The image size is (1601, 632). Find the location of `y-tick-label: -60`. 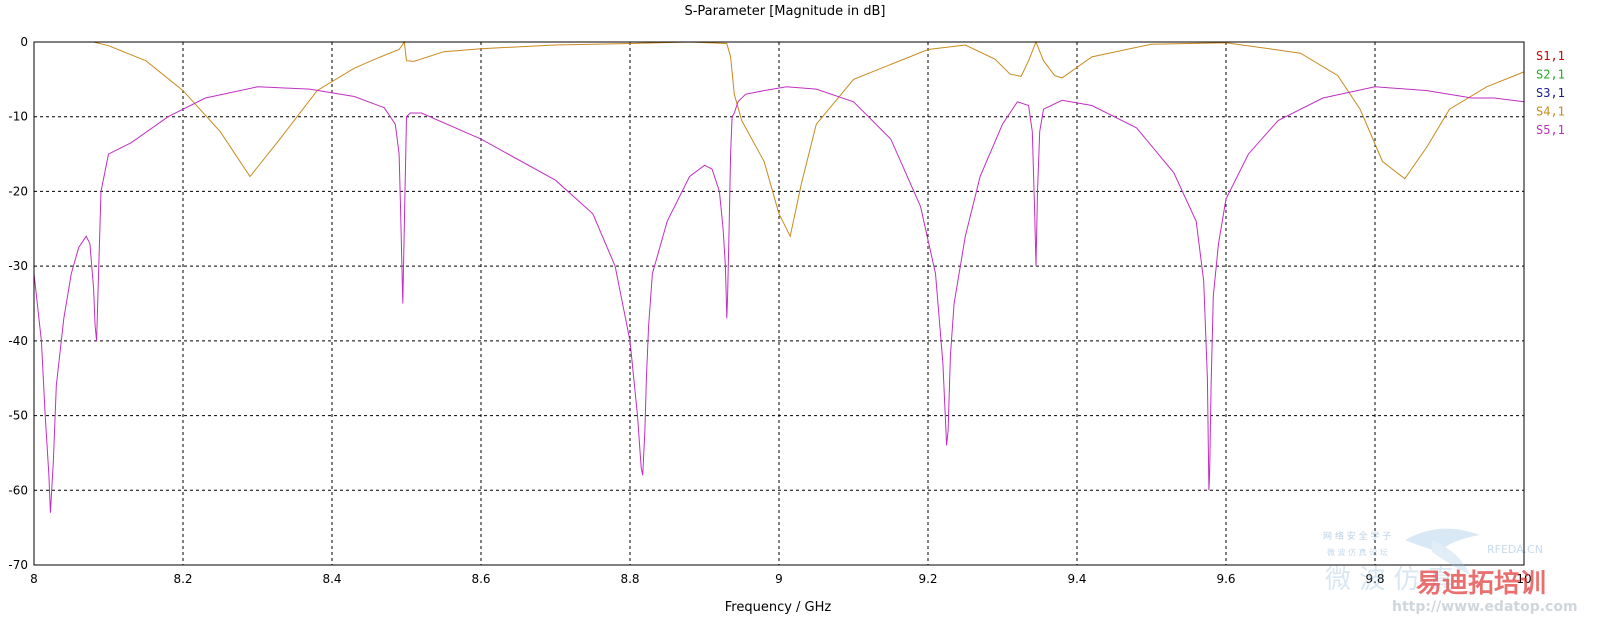

y-tick-label: -60 is located at coordinates (18, 490).